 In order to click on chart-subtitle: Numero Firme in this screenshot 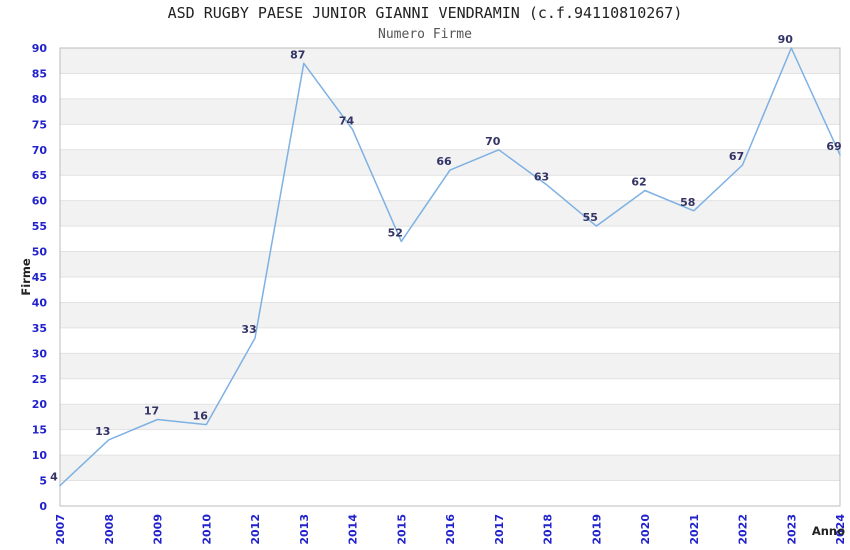, I will do `click(425, 34)`.